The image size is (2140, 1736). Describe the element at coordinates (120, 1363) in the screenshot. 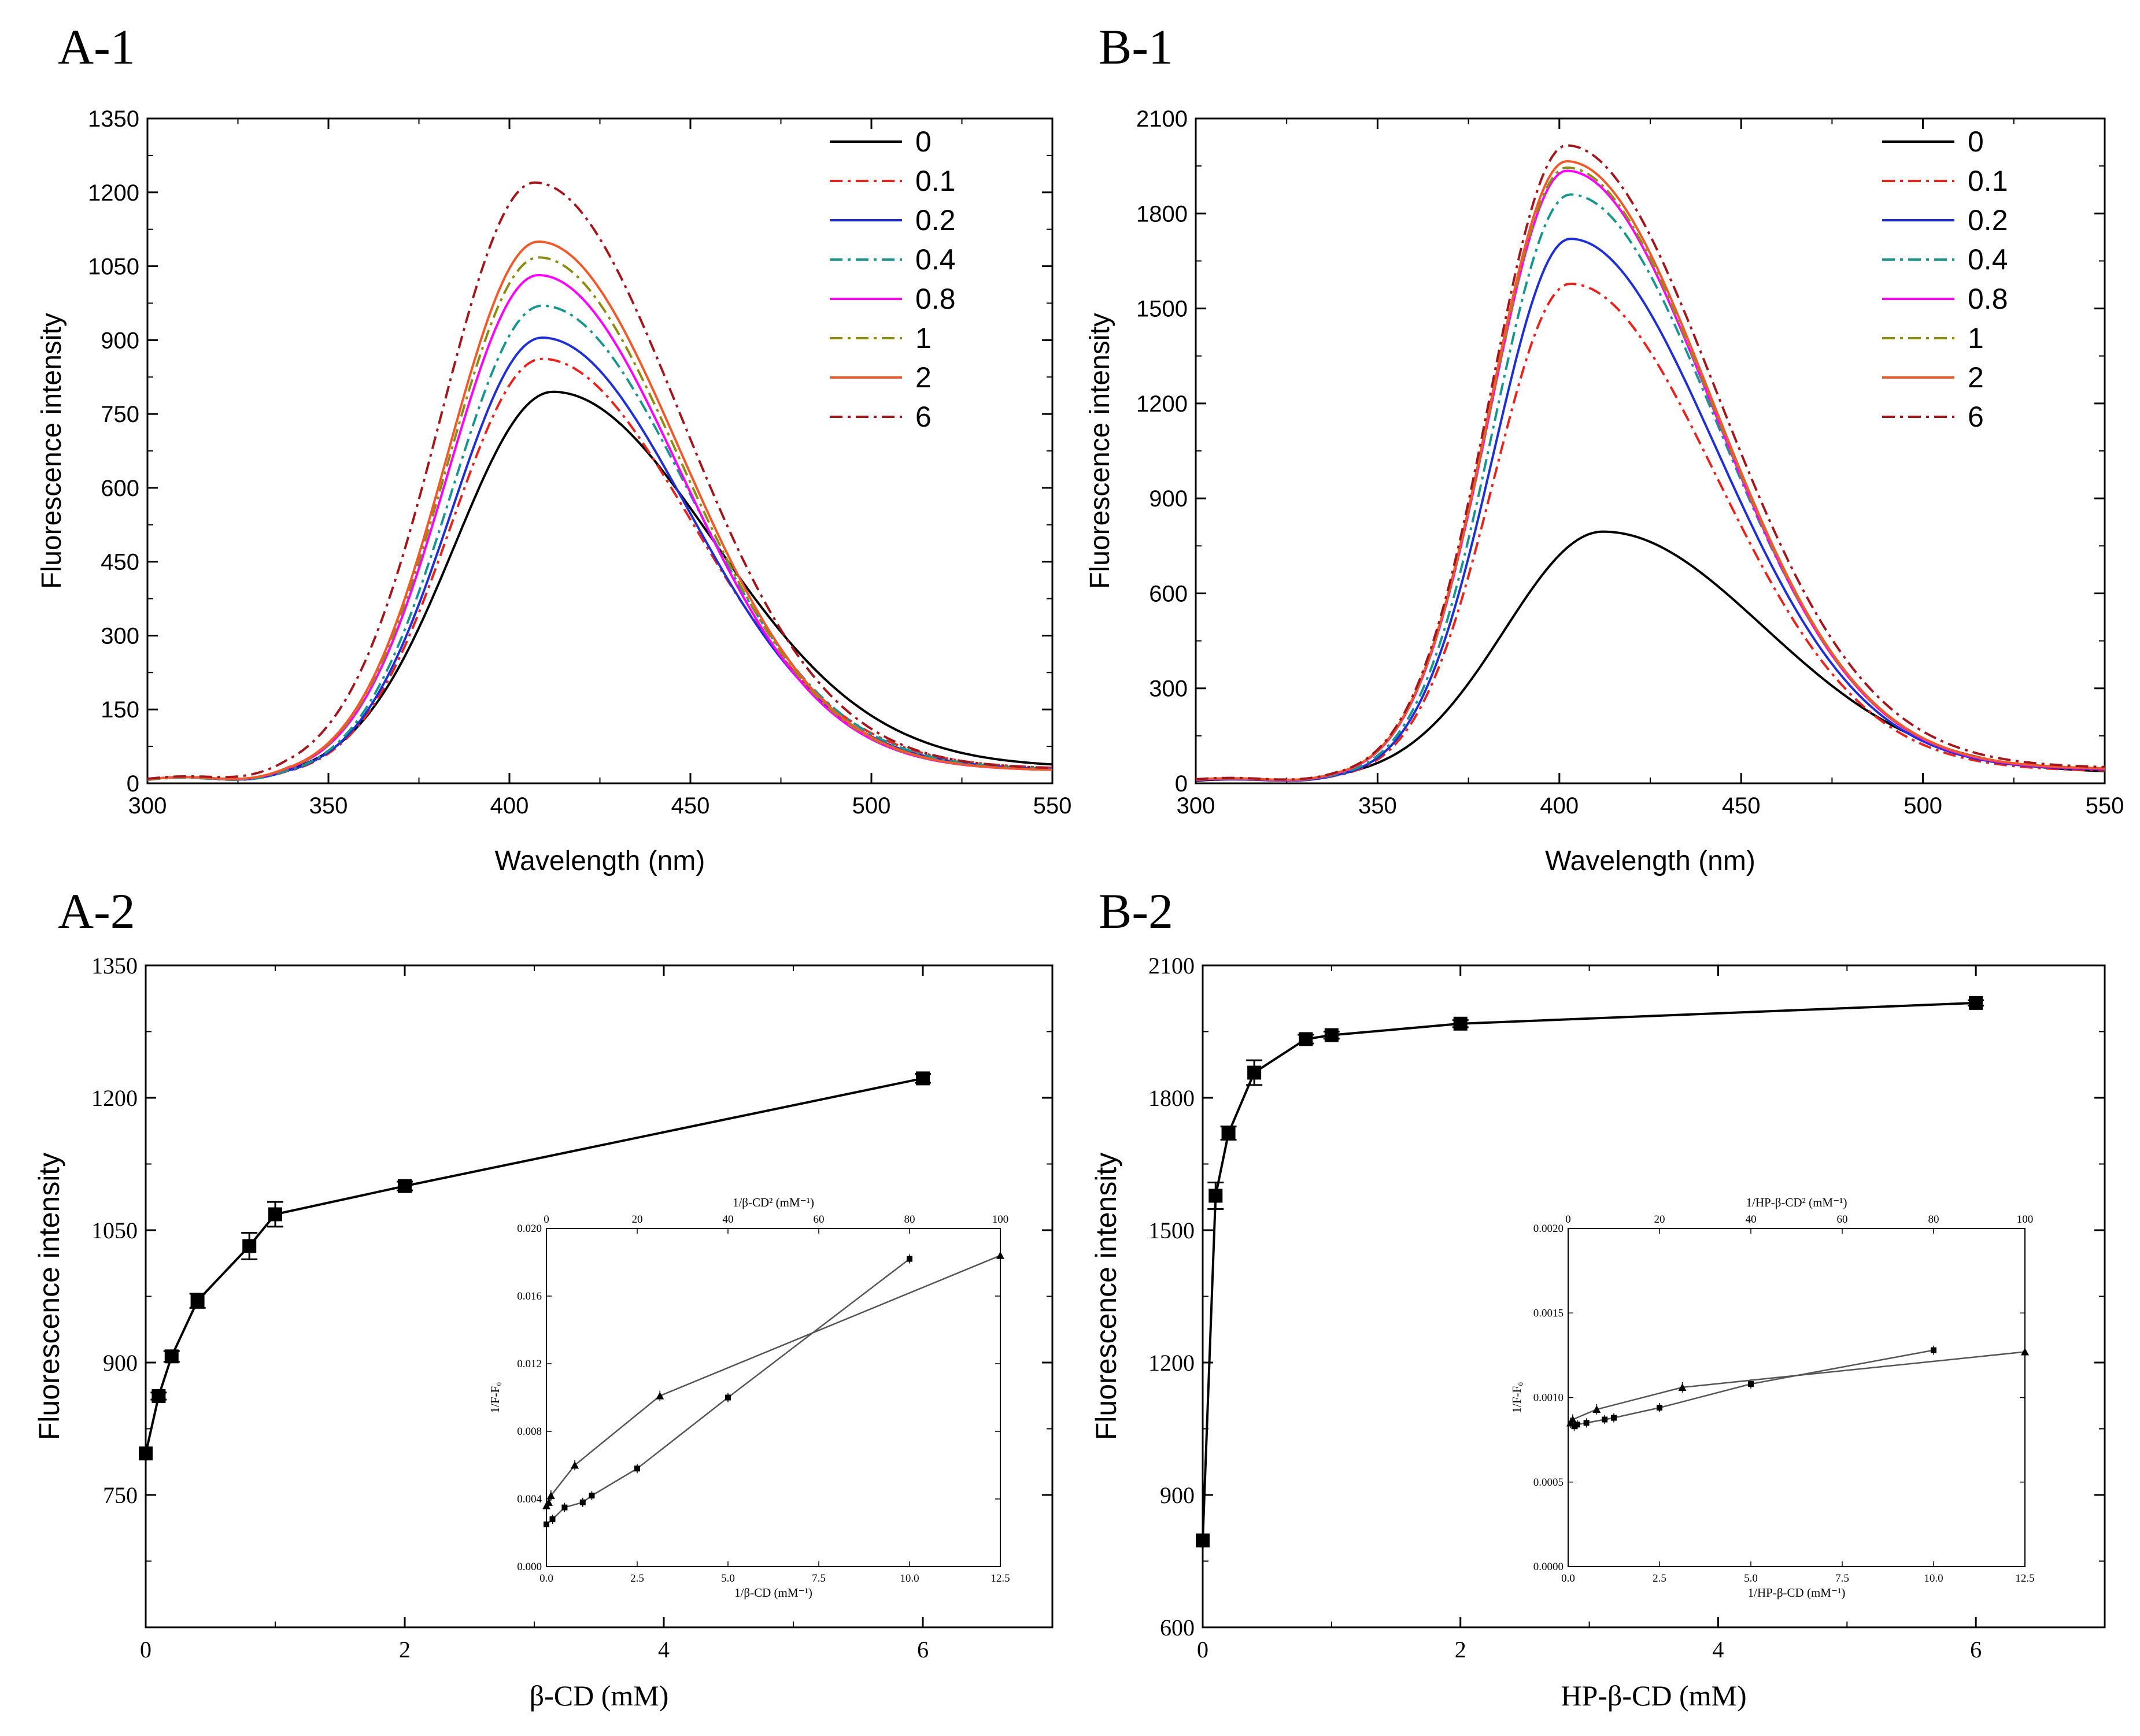

I see `a2-ytick-label: 900` at that location.